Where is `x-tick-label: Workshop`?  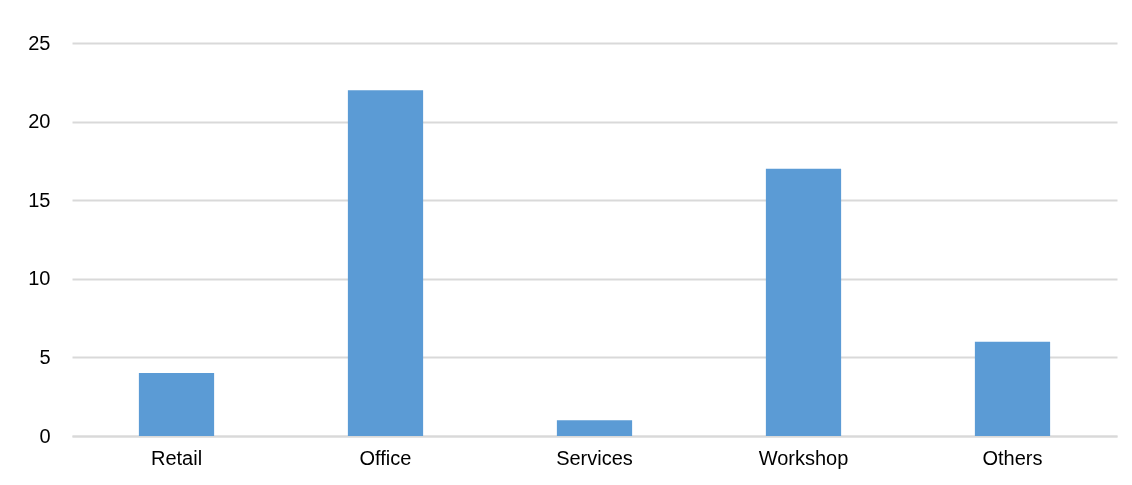 x-tick-label: Workshop is located at coordinates (803, 457).